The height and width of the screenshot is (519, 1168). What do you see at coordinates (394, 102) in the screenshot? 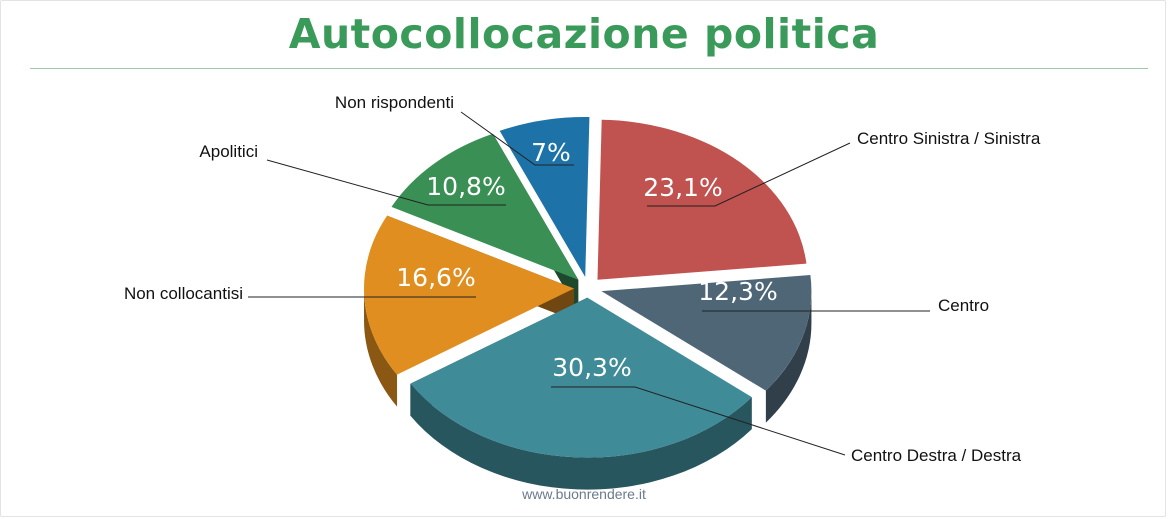
I see `slice-label-non-rispondenti: Non rispondenti` at bounding box center [394, 102].